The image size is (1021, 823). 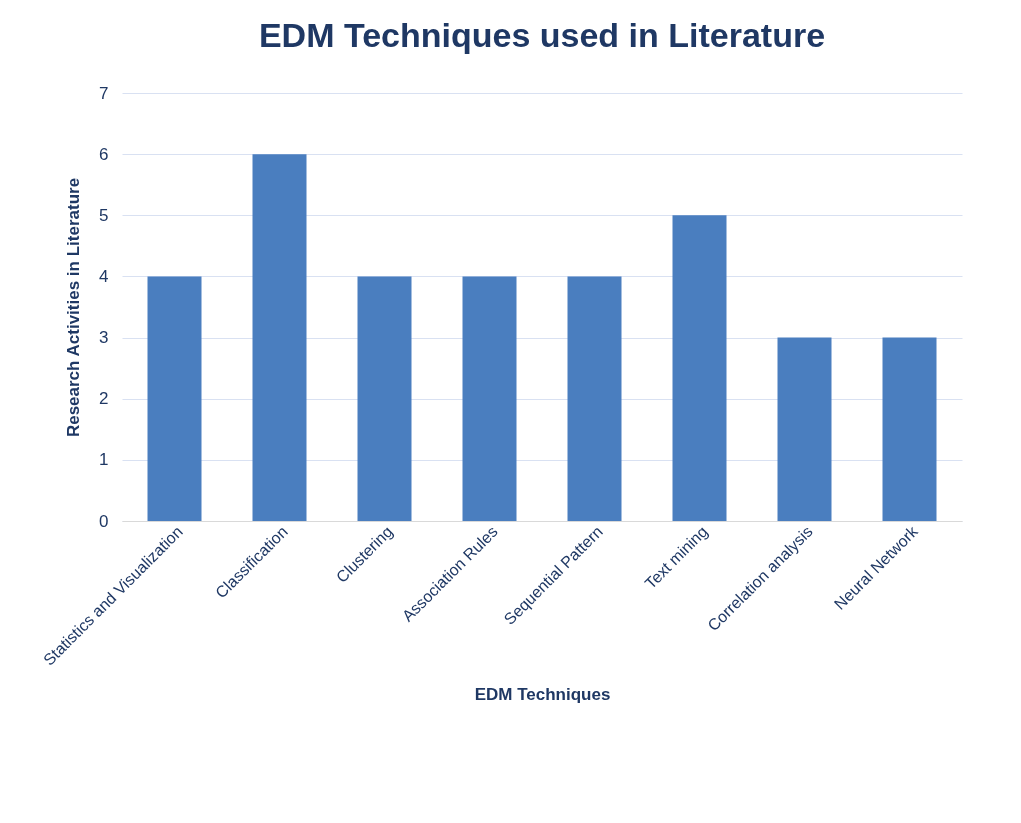 I want to click on y-tick-label: 3, so click(x=104, y=338).